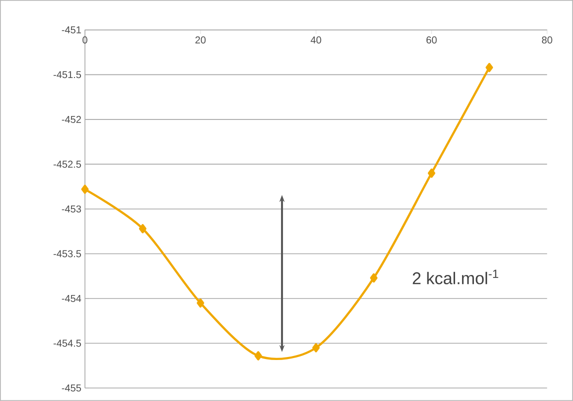  I want to click on y-tick-label: -451.5, so click(67, 74).